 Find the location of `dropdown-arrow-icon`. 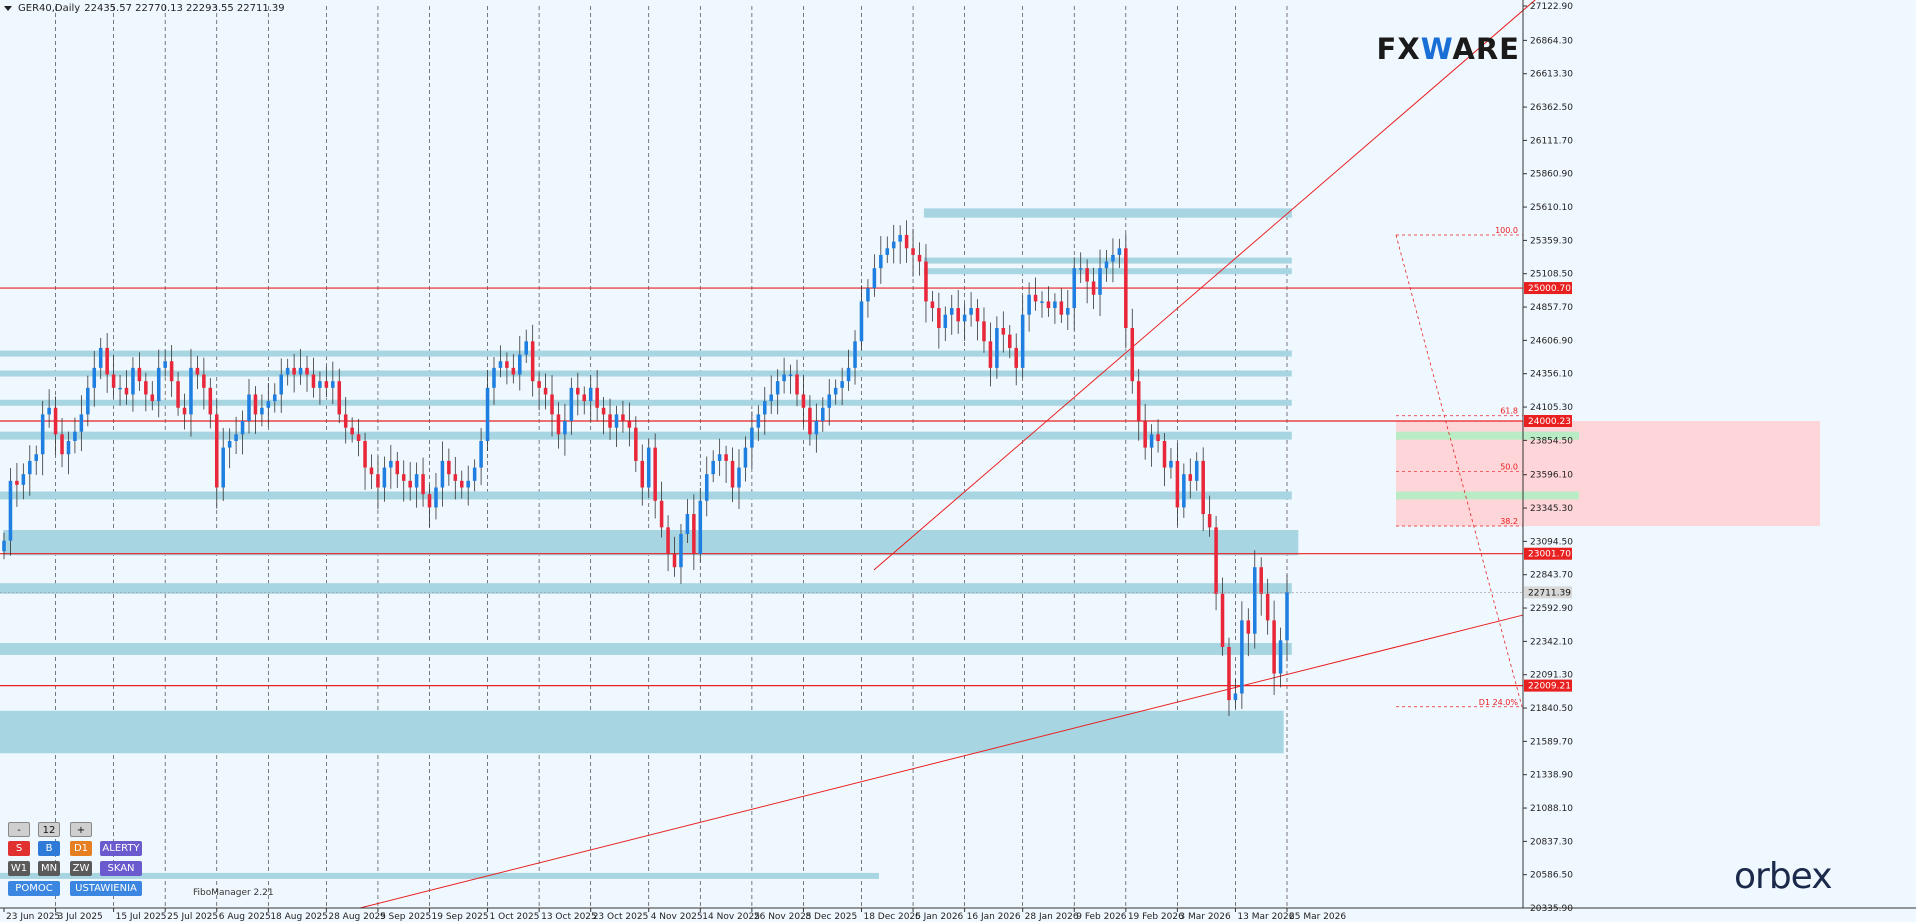

dropdown-arrow-icon is located at coordinates (8, 8).